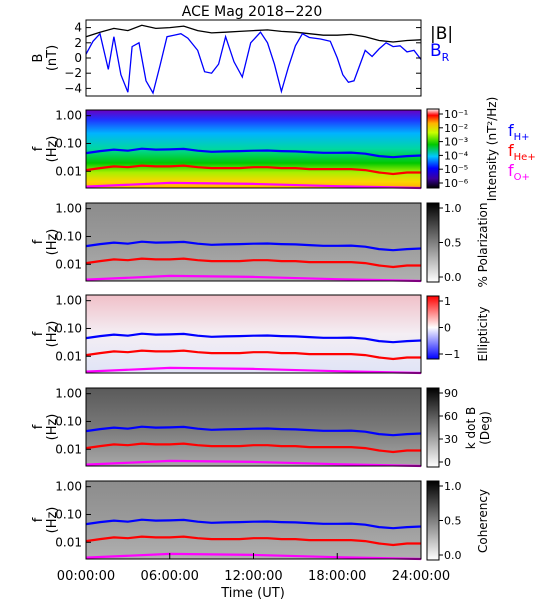 This screenshot has width=550, height=600. Describe the element at coordinates (451, 416) in the screenshot. I see `colorbar-tick-label: 60` at that location.